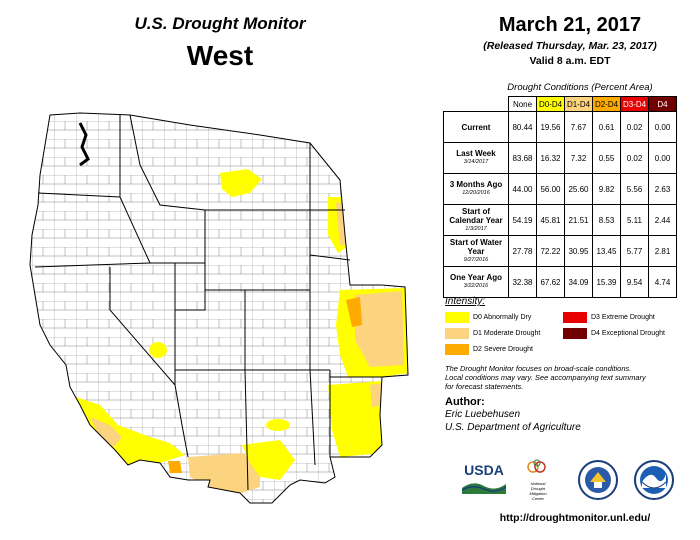 This screenshot has width=700, height=540. Describe the element at coordinates (241, 183) in the screenshot. I see `drought-d0-montana` at that location.